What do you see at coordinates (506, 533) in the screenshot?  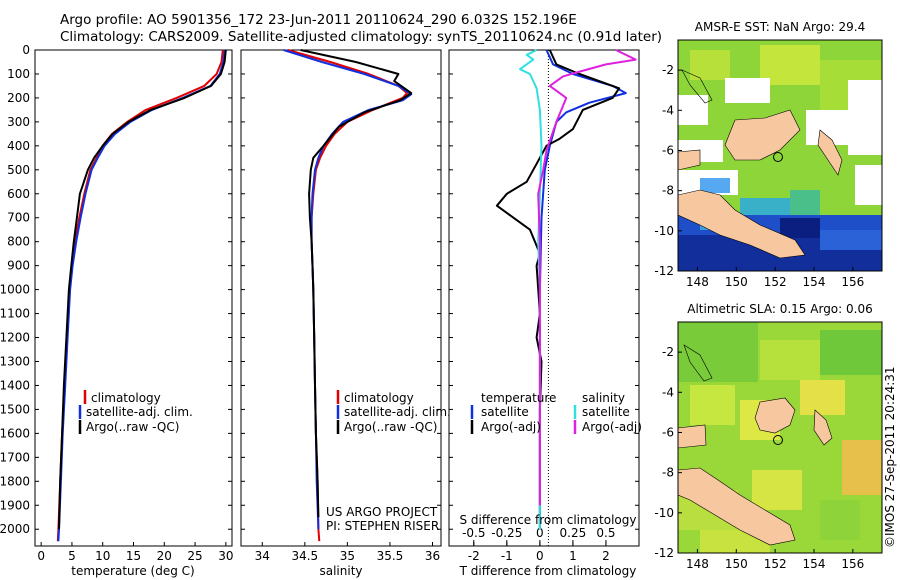 I see `s-tick-label: -0.25` at bounding box center [506, 533].